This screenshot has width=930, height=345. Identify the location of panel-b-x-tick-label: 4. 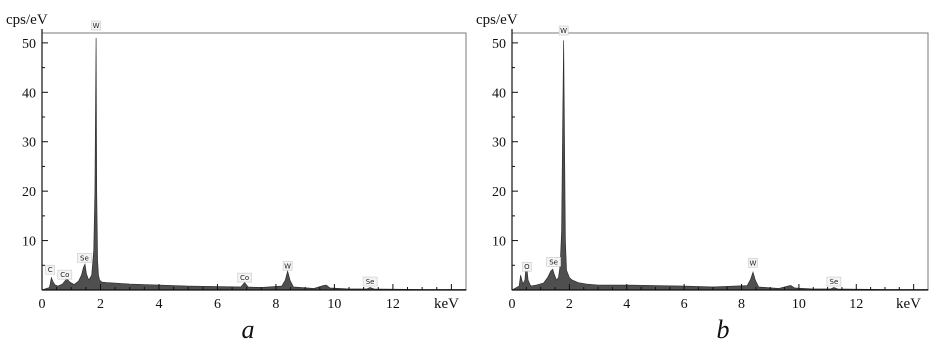
(626, 304).